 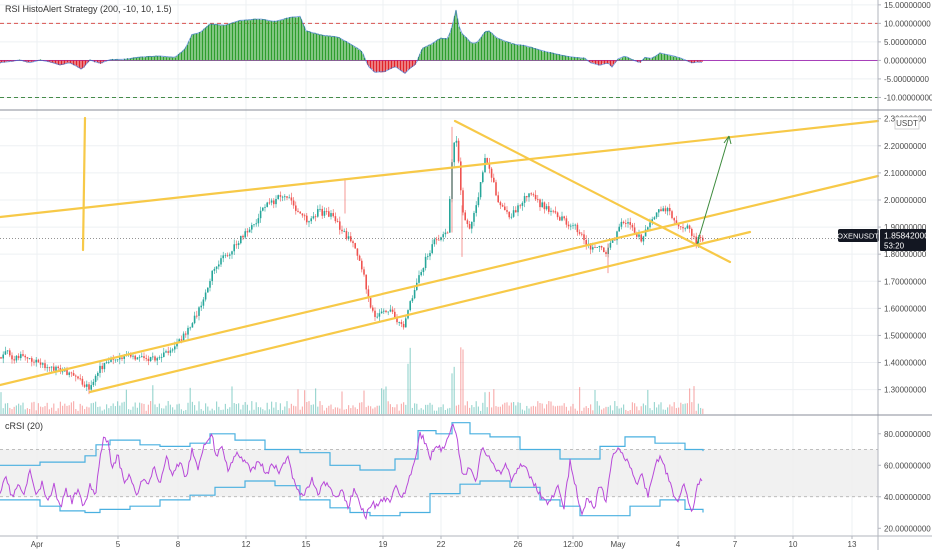 What do you see at coordinates (713, 190) in the screenshot?
I see `projection-arrow` at bounding box center [713, 190].